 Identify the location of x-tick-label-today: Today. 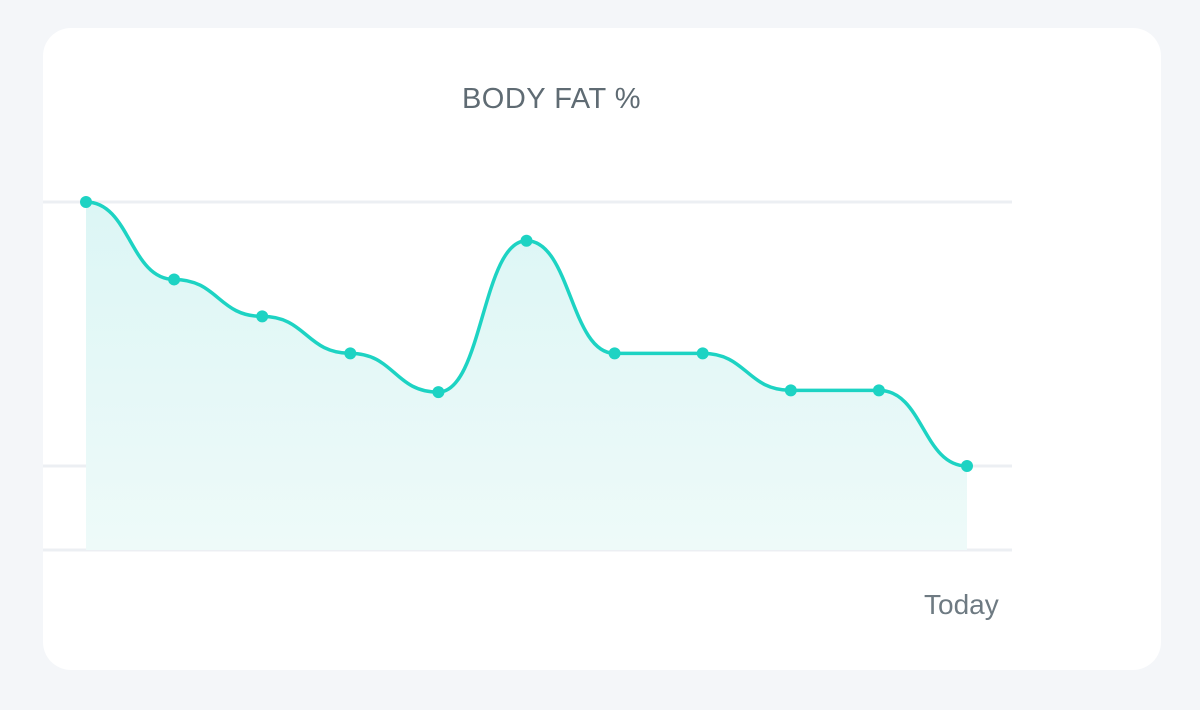
(961, 604).